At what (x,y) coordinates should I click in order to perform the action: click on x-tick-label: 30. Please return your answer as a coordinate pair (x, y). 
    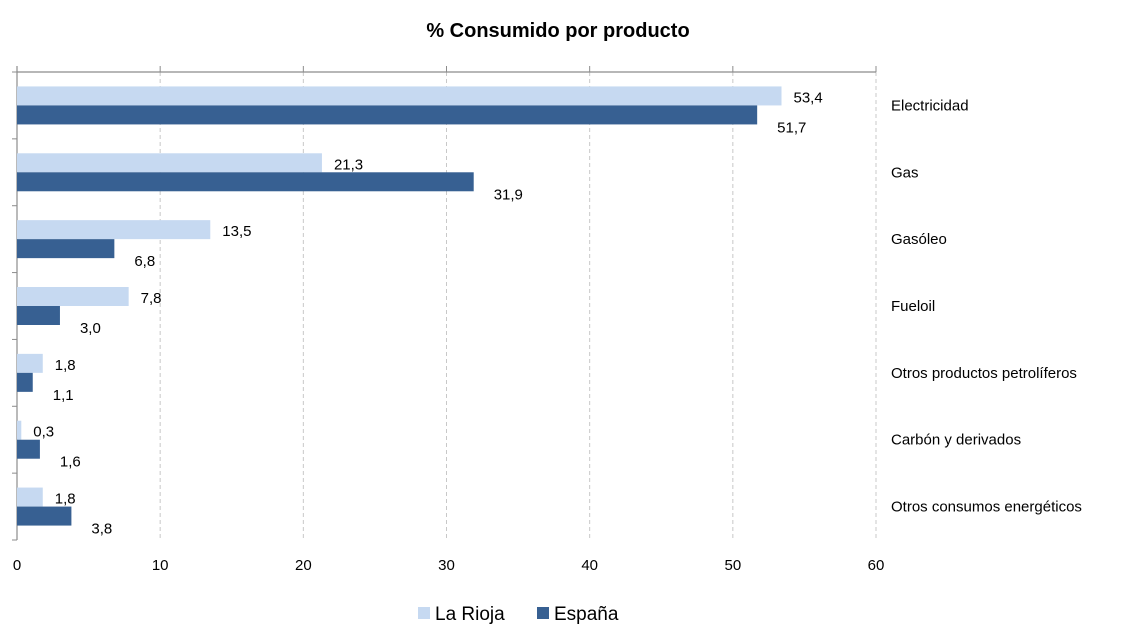
    Looking at the image, I should click on (446, 565).